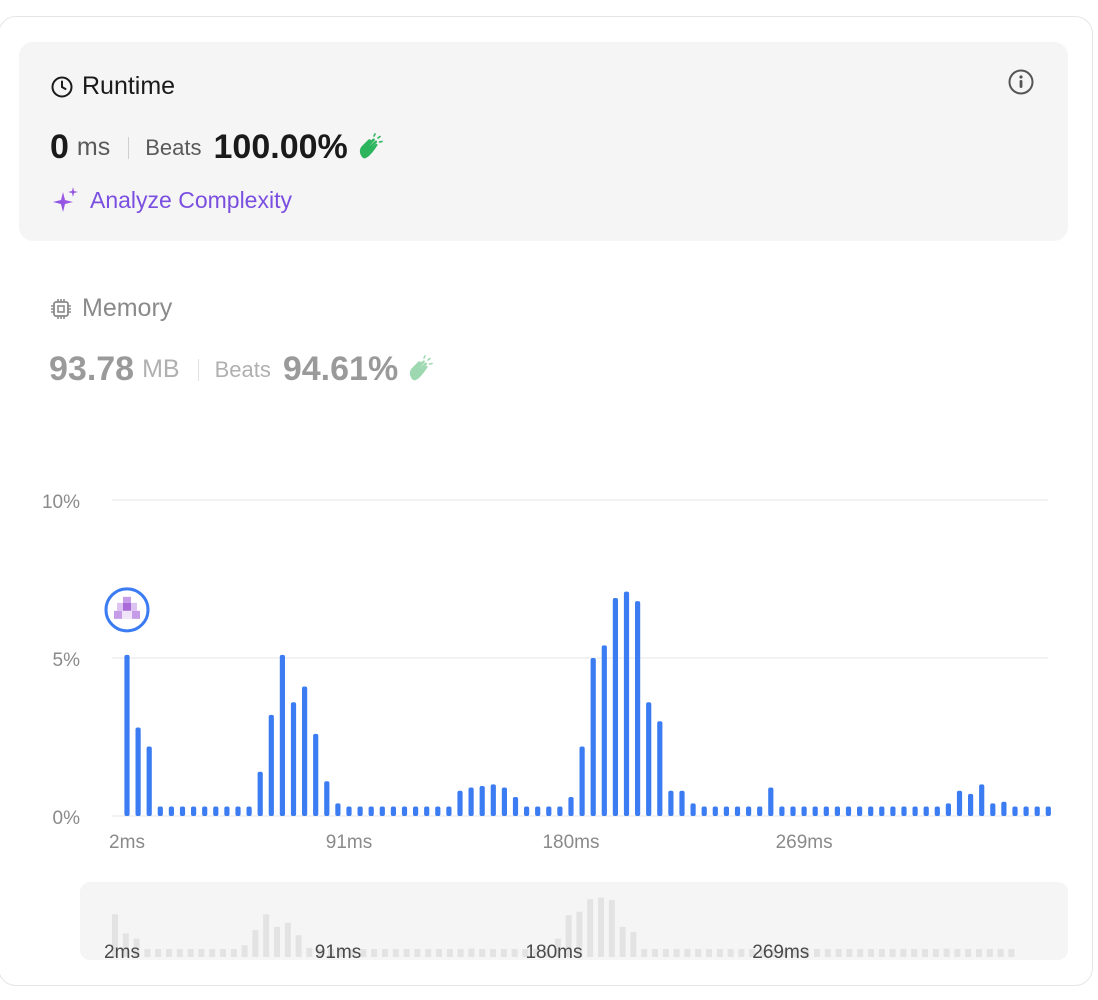 The image size is (1098, 1000). What do you see at coordinates (338, 951) in the screenshot?
I see `nav-tick-label: 91ms` at bounding box center [338, 951].